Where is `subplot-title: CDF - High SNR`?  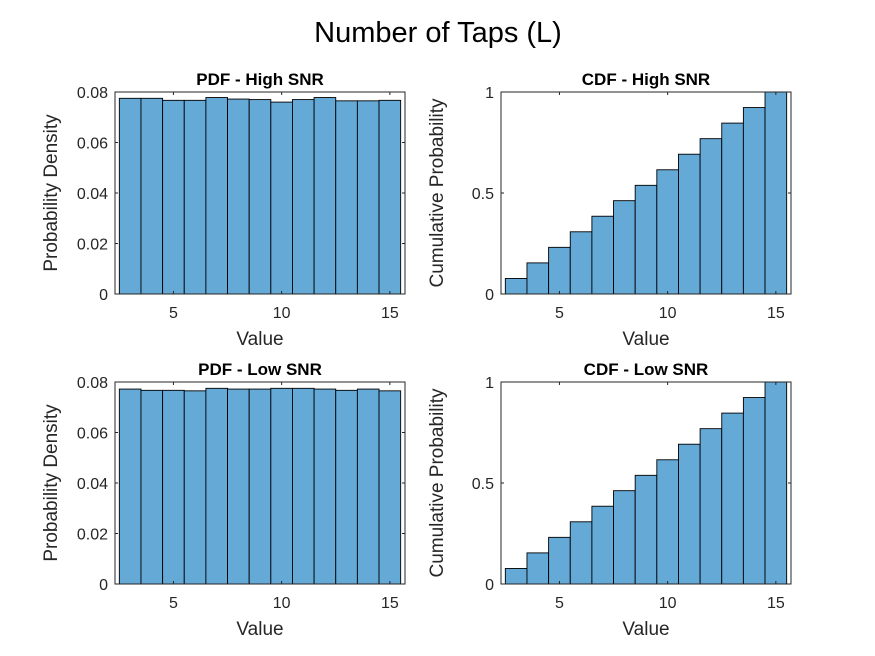
subplot-title: CDF - High SNR is located at coordinates (646, 79).